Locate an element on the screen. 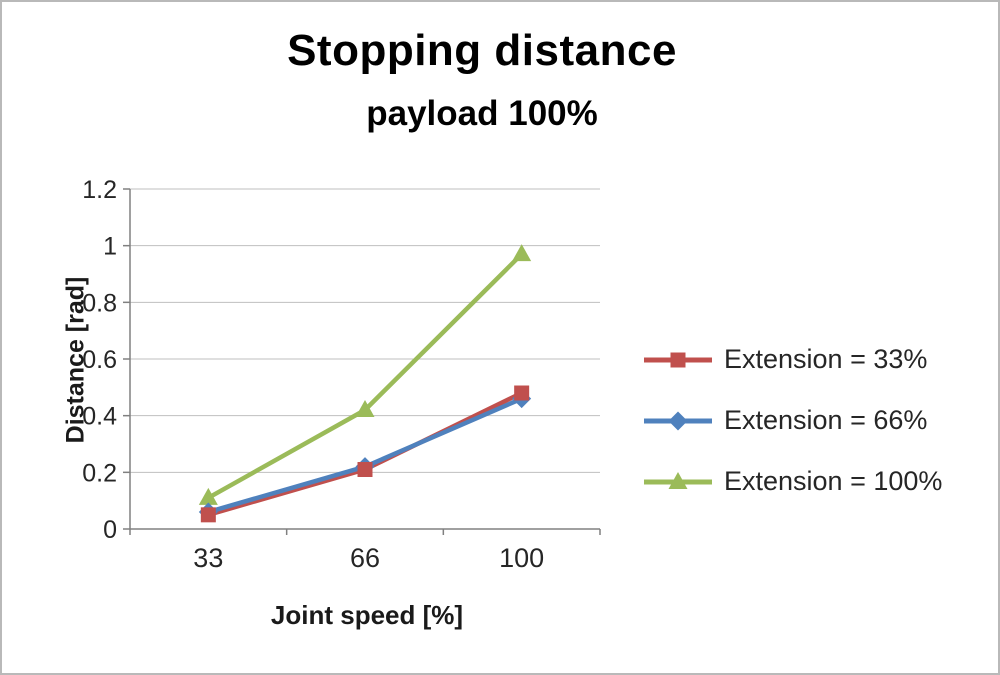 The width and height of the screenshot is (1000, 675). x-tick-label: 66 is located at coordinates (365, 558).